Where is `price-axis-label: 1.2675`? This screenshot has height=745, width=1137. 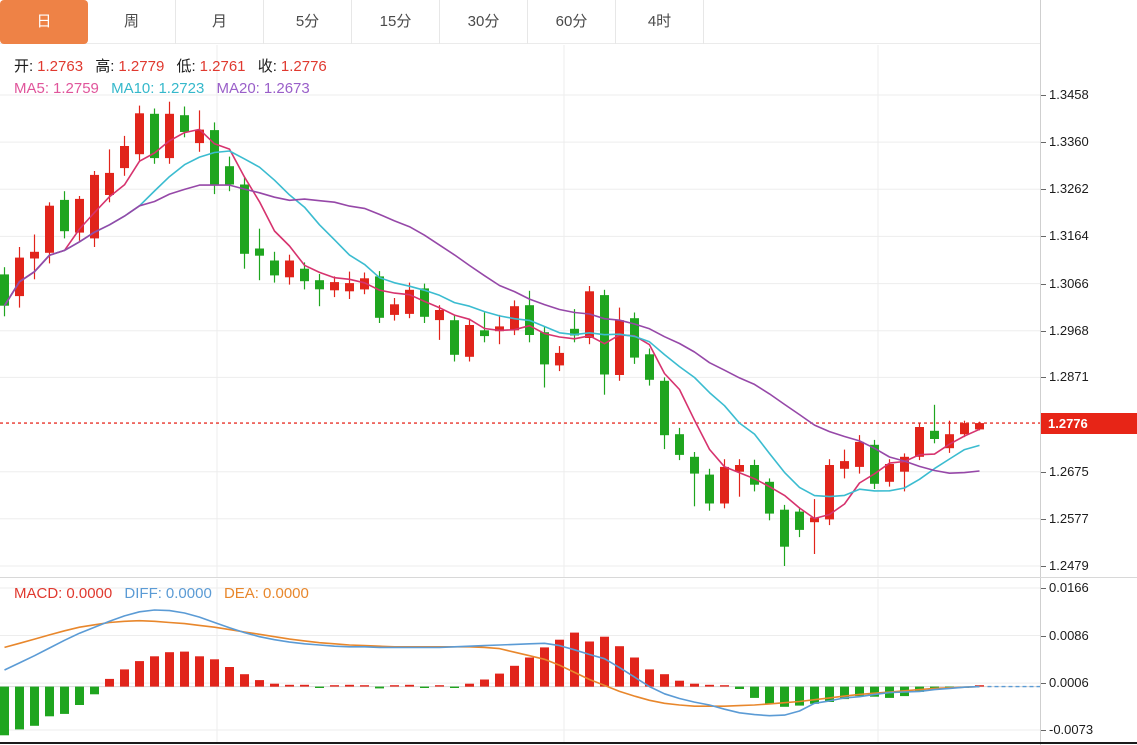
price-axis-label: 1.2675 is located at coordinates (1069, 471).